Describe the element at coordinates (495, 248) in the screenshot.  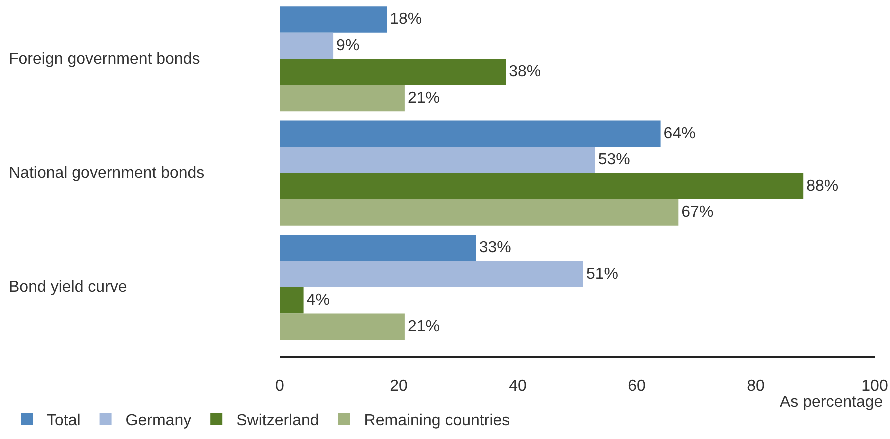
I see `data-label: 33%` at that location.